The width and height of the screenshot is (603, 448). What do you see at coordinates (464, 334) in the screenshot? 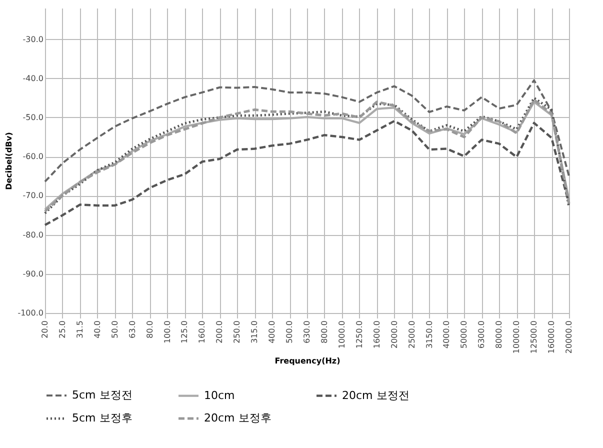
I see `x-tick-label: 5000.0` at bounding box center [464, 334].